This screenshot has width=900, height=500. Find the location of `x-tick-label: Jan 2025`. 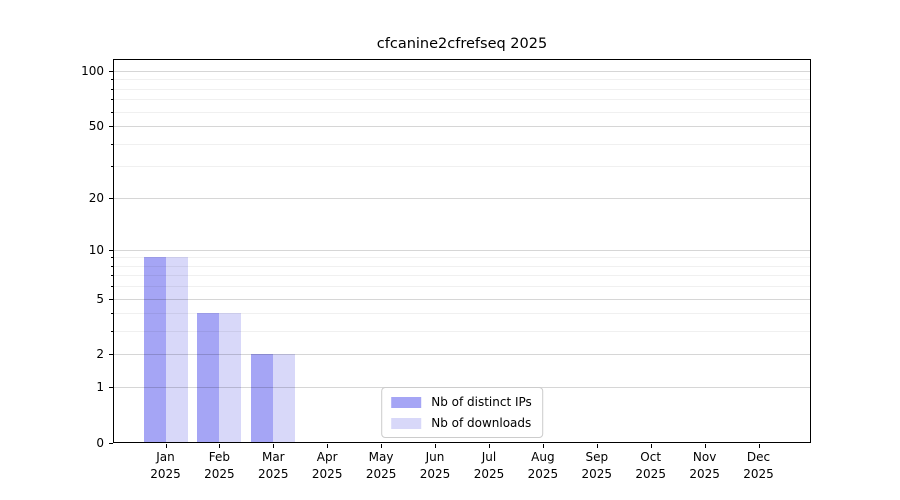

x-tick-label: Jan 2025 is located at coordinates (165, 465).